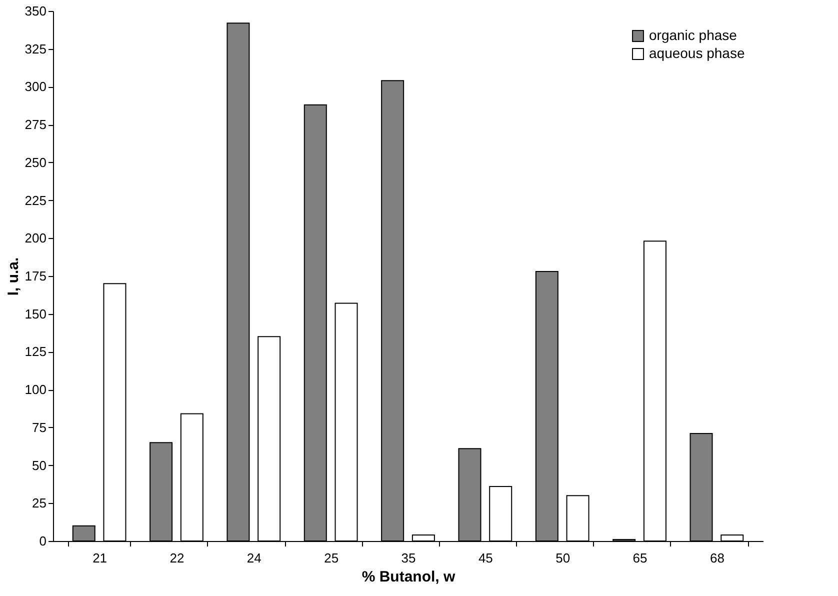  Describe the element at coordinates (39, 427) in the screenshot. I see `y-tick-label: 75` at that location.